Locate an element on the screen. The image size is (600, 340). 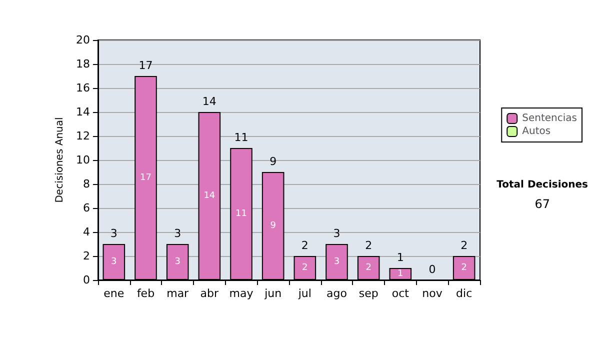
x-tick-label: abr is located at coordinates (210, 293).